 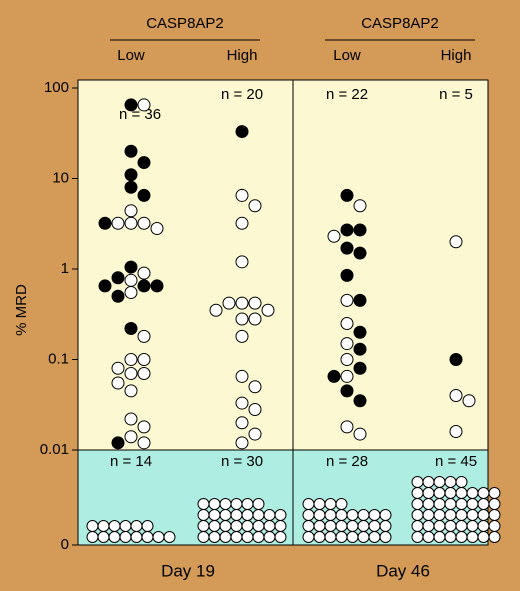 I want to click on group-label: High, so click(x=242, y=55).